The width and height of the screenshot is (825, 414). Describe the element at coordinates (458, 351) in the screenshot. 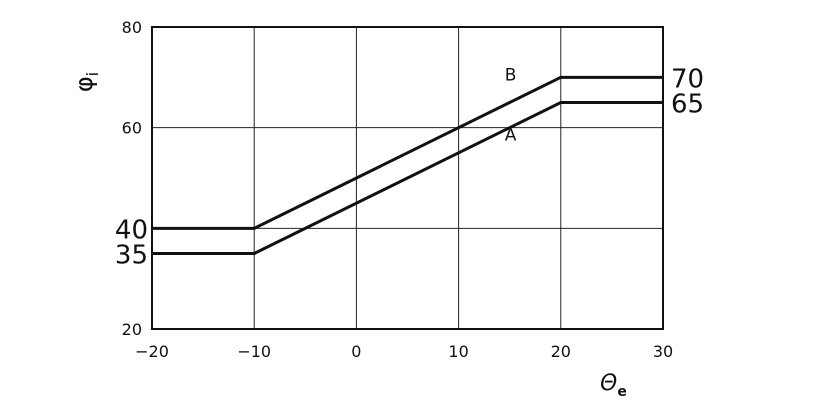

I see `x-tick-label: 10` at that location.